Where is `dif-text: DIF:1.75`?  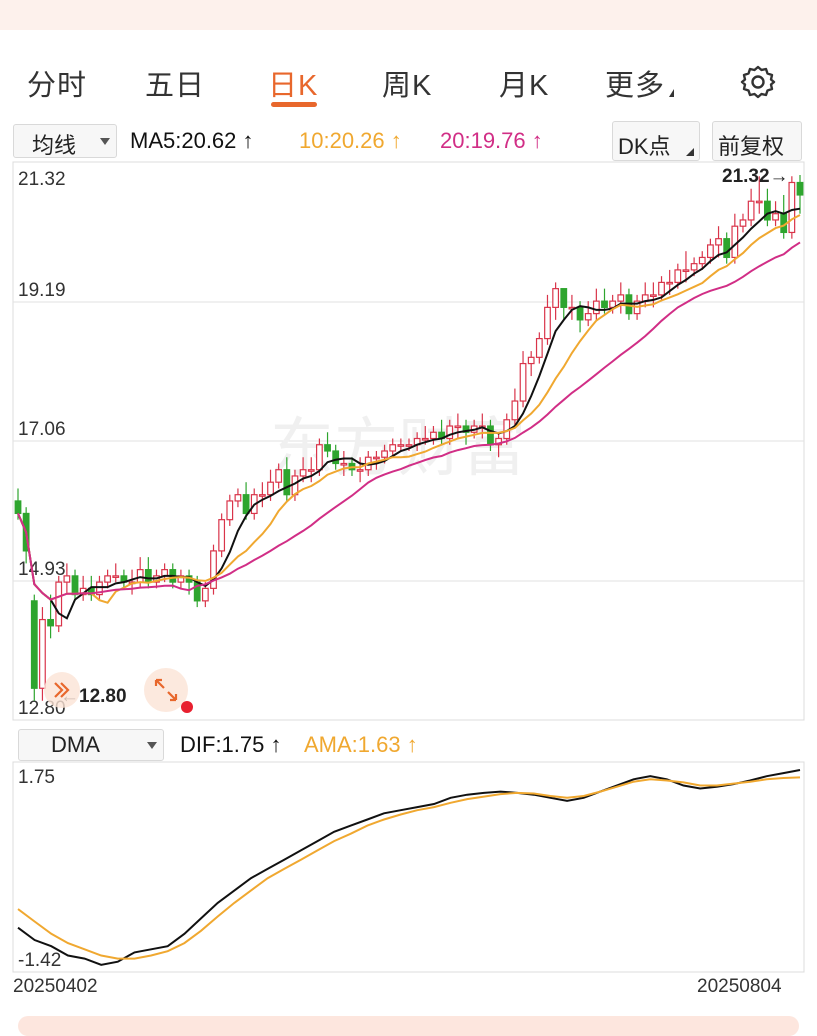
dif-text: DIF:1.75 is located at coordinates (222, 744).